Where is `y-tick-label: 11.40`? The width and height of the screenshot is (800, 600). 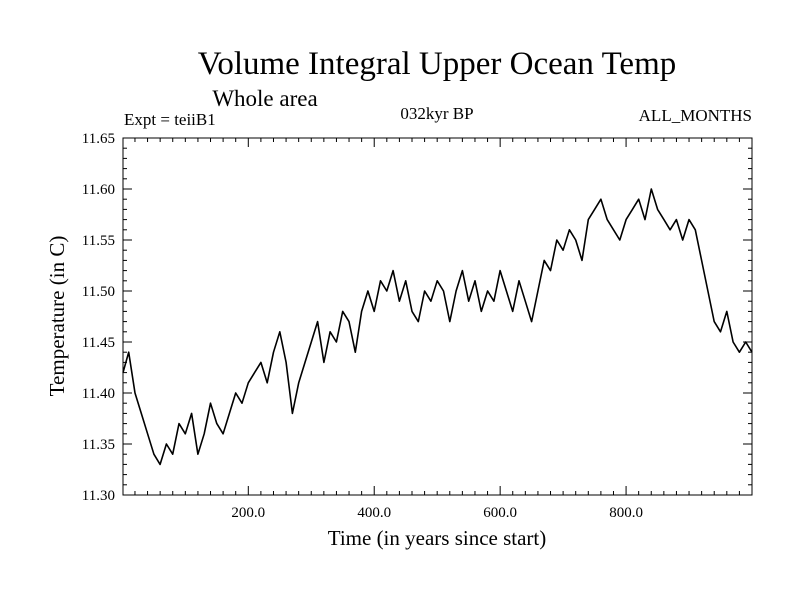
y-tick-label: 11.40 is located at coordinates (98, 394).